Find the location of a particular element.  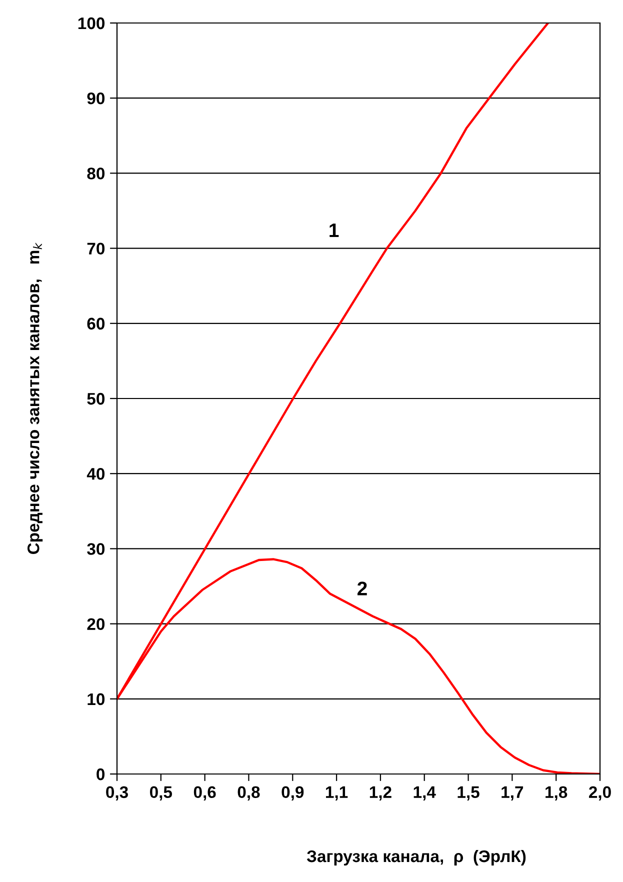

y-axis-title: Среднее число занятых каналов, m$_{k}$ is located at coordinates (35, 398).